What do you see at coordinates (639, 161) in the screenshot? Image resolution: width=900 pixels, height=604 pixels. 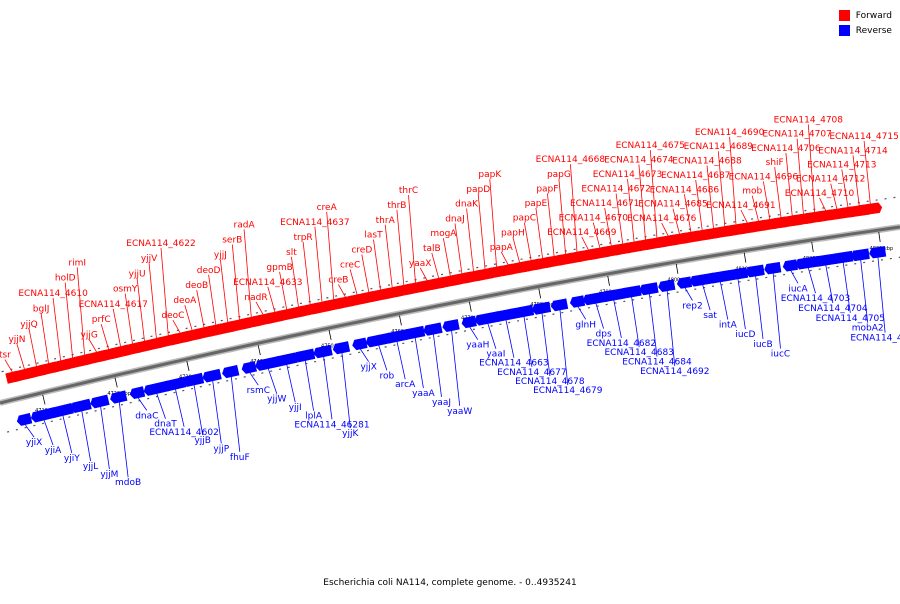 I see `gene-label: ECNA114_4674` at bounding box center [639, 161].